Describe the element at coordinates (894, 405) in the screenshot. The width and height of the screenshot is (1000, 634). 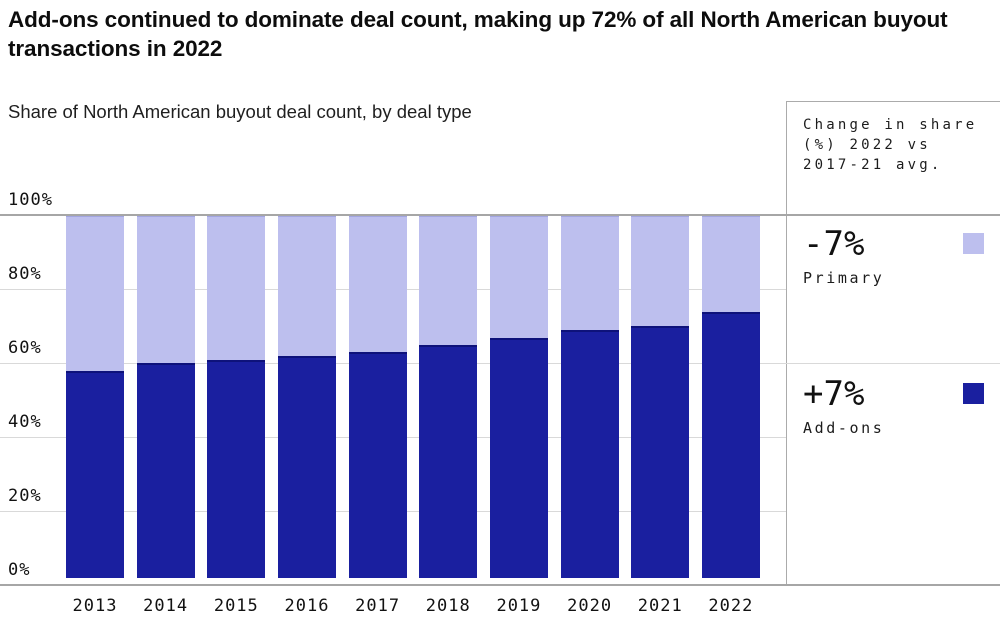
I see `legend-item-addons: +7% Add-ons` at that location.